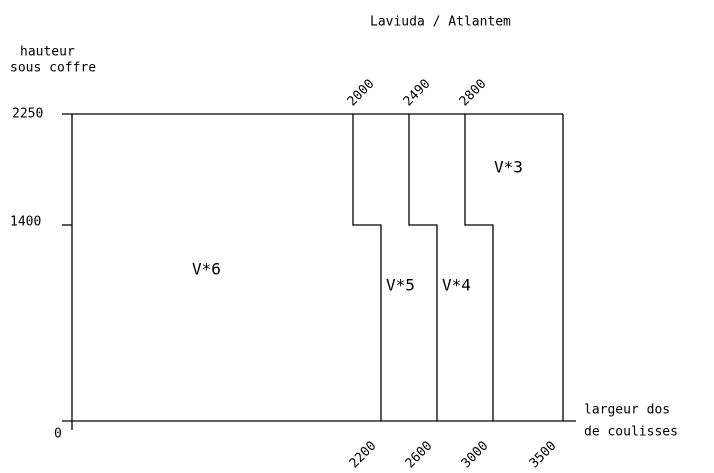  Describe the element at coordinates (419, 455) in the screenshot. I see `bottom-tick-label: 2600` at that location.